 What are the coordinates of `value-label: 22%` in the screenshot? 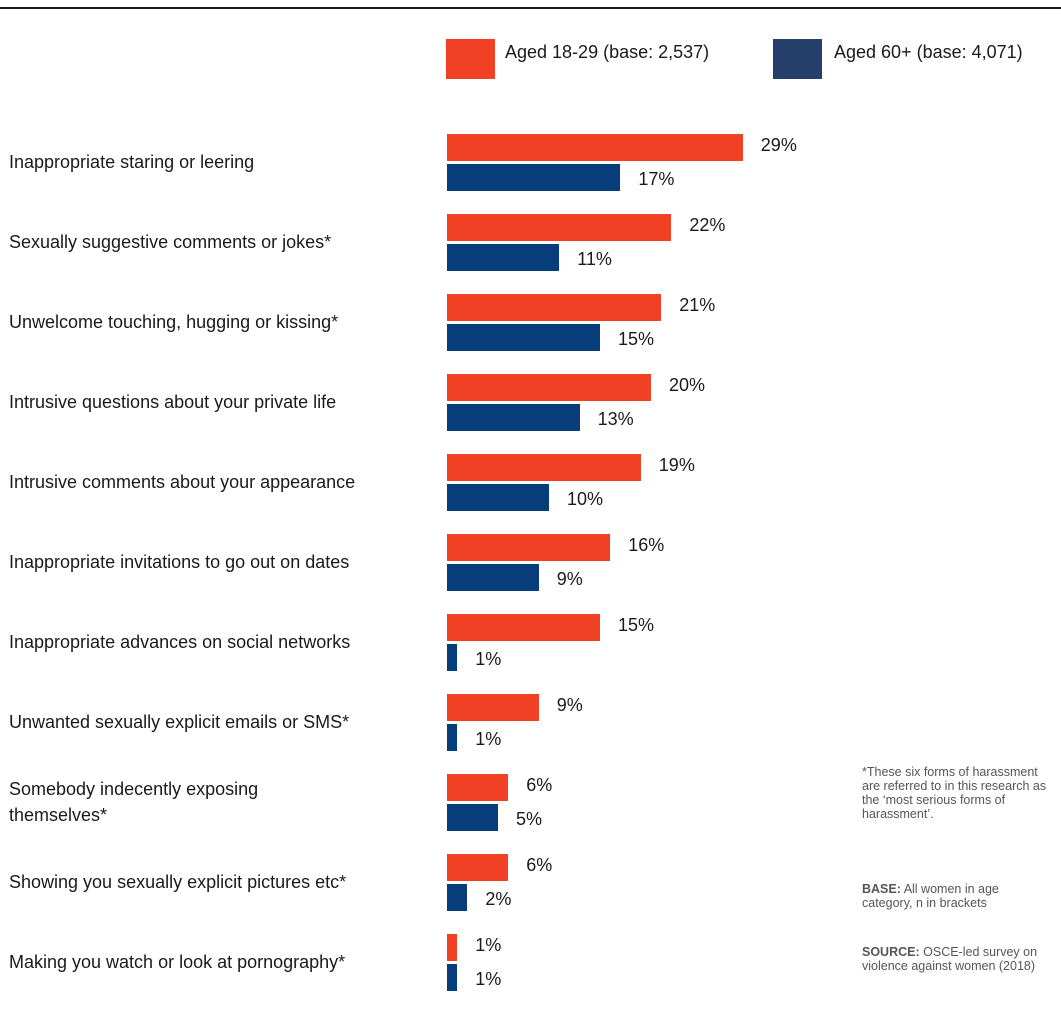 It's located at (707, 225).